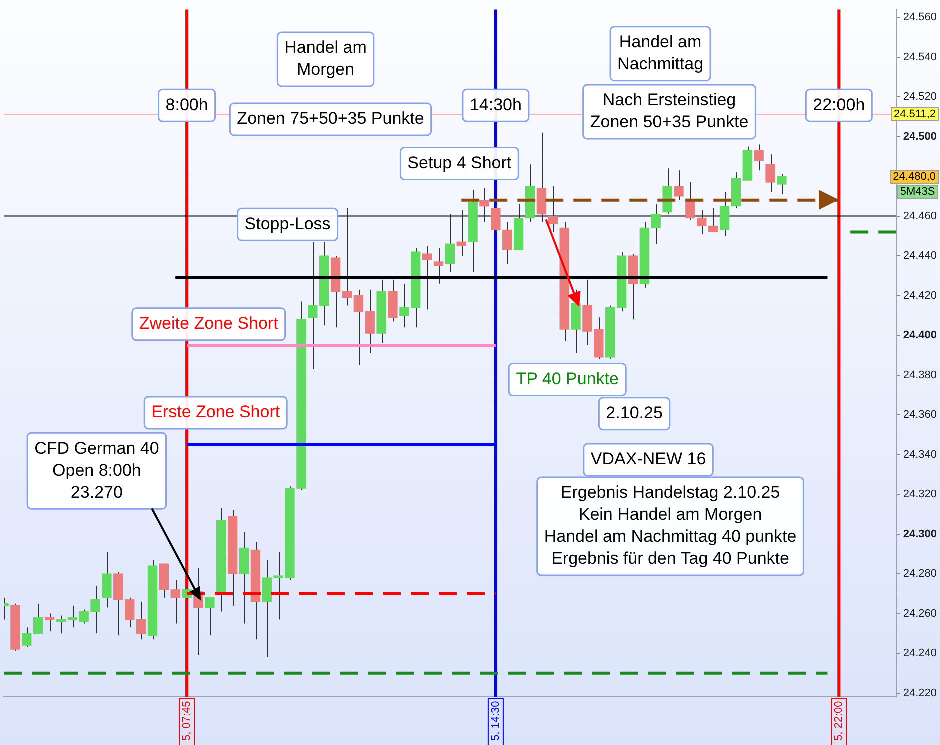 This screenshot has width=940, height=745. I want to click on y-tick-label: 24.360, so click(920, 415).